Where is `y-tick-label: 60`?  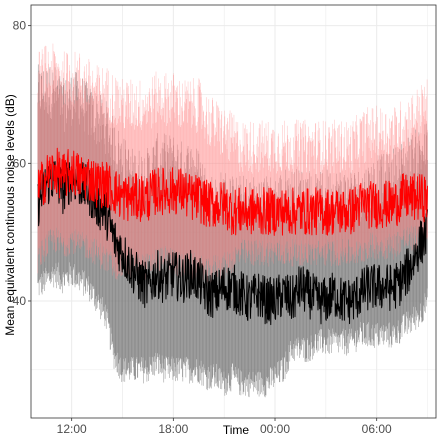
y-tick-label: 60 is located at coordinates (20, 163).